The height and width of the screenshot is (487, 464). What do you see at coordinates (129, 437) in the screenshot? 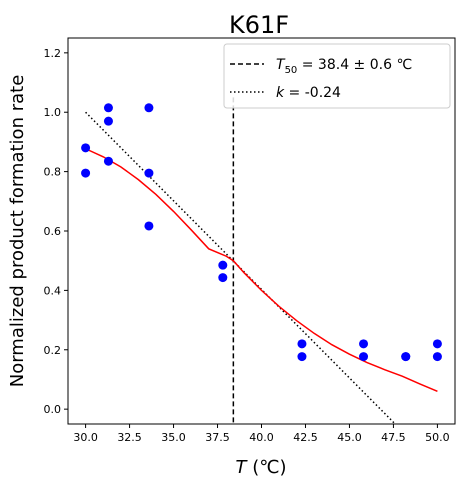
I see `x-tick-label: 32.5` at bounding box center [129, 437].